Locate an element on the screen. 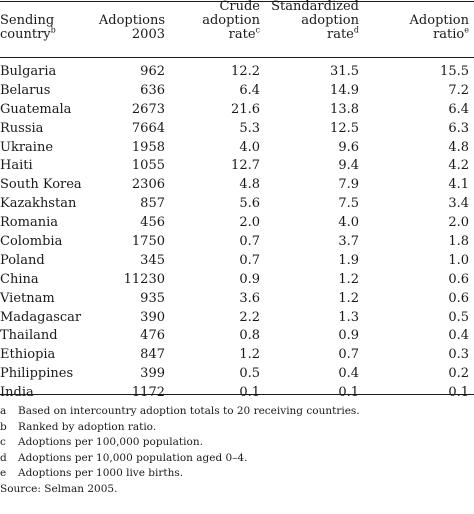  cell-country: Bulgaria is located at coordinates (28, 71).